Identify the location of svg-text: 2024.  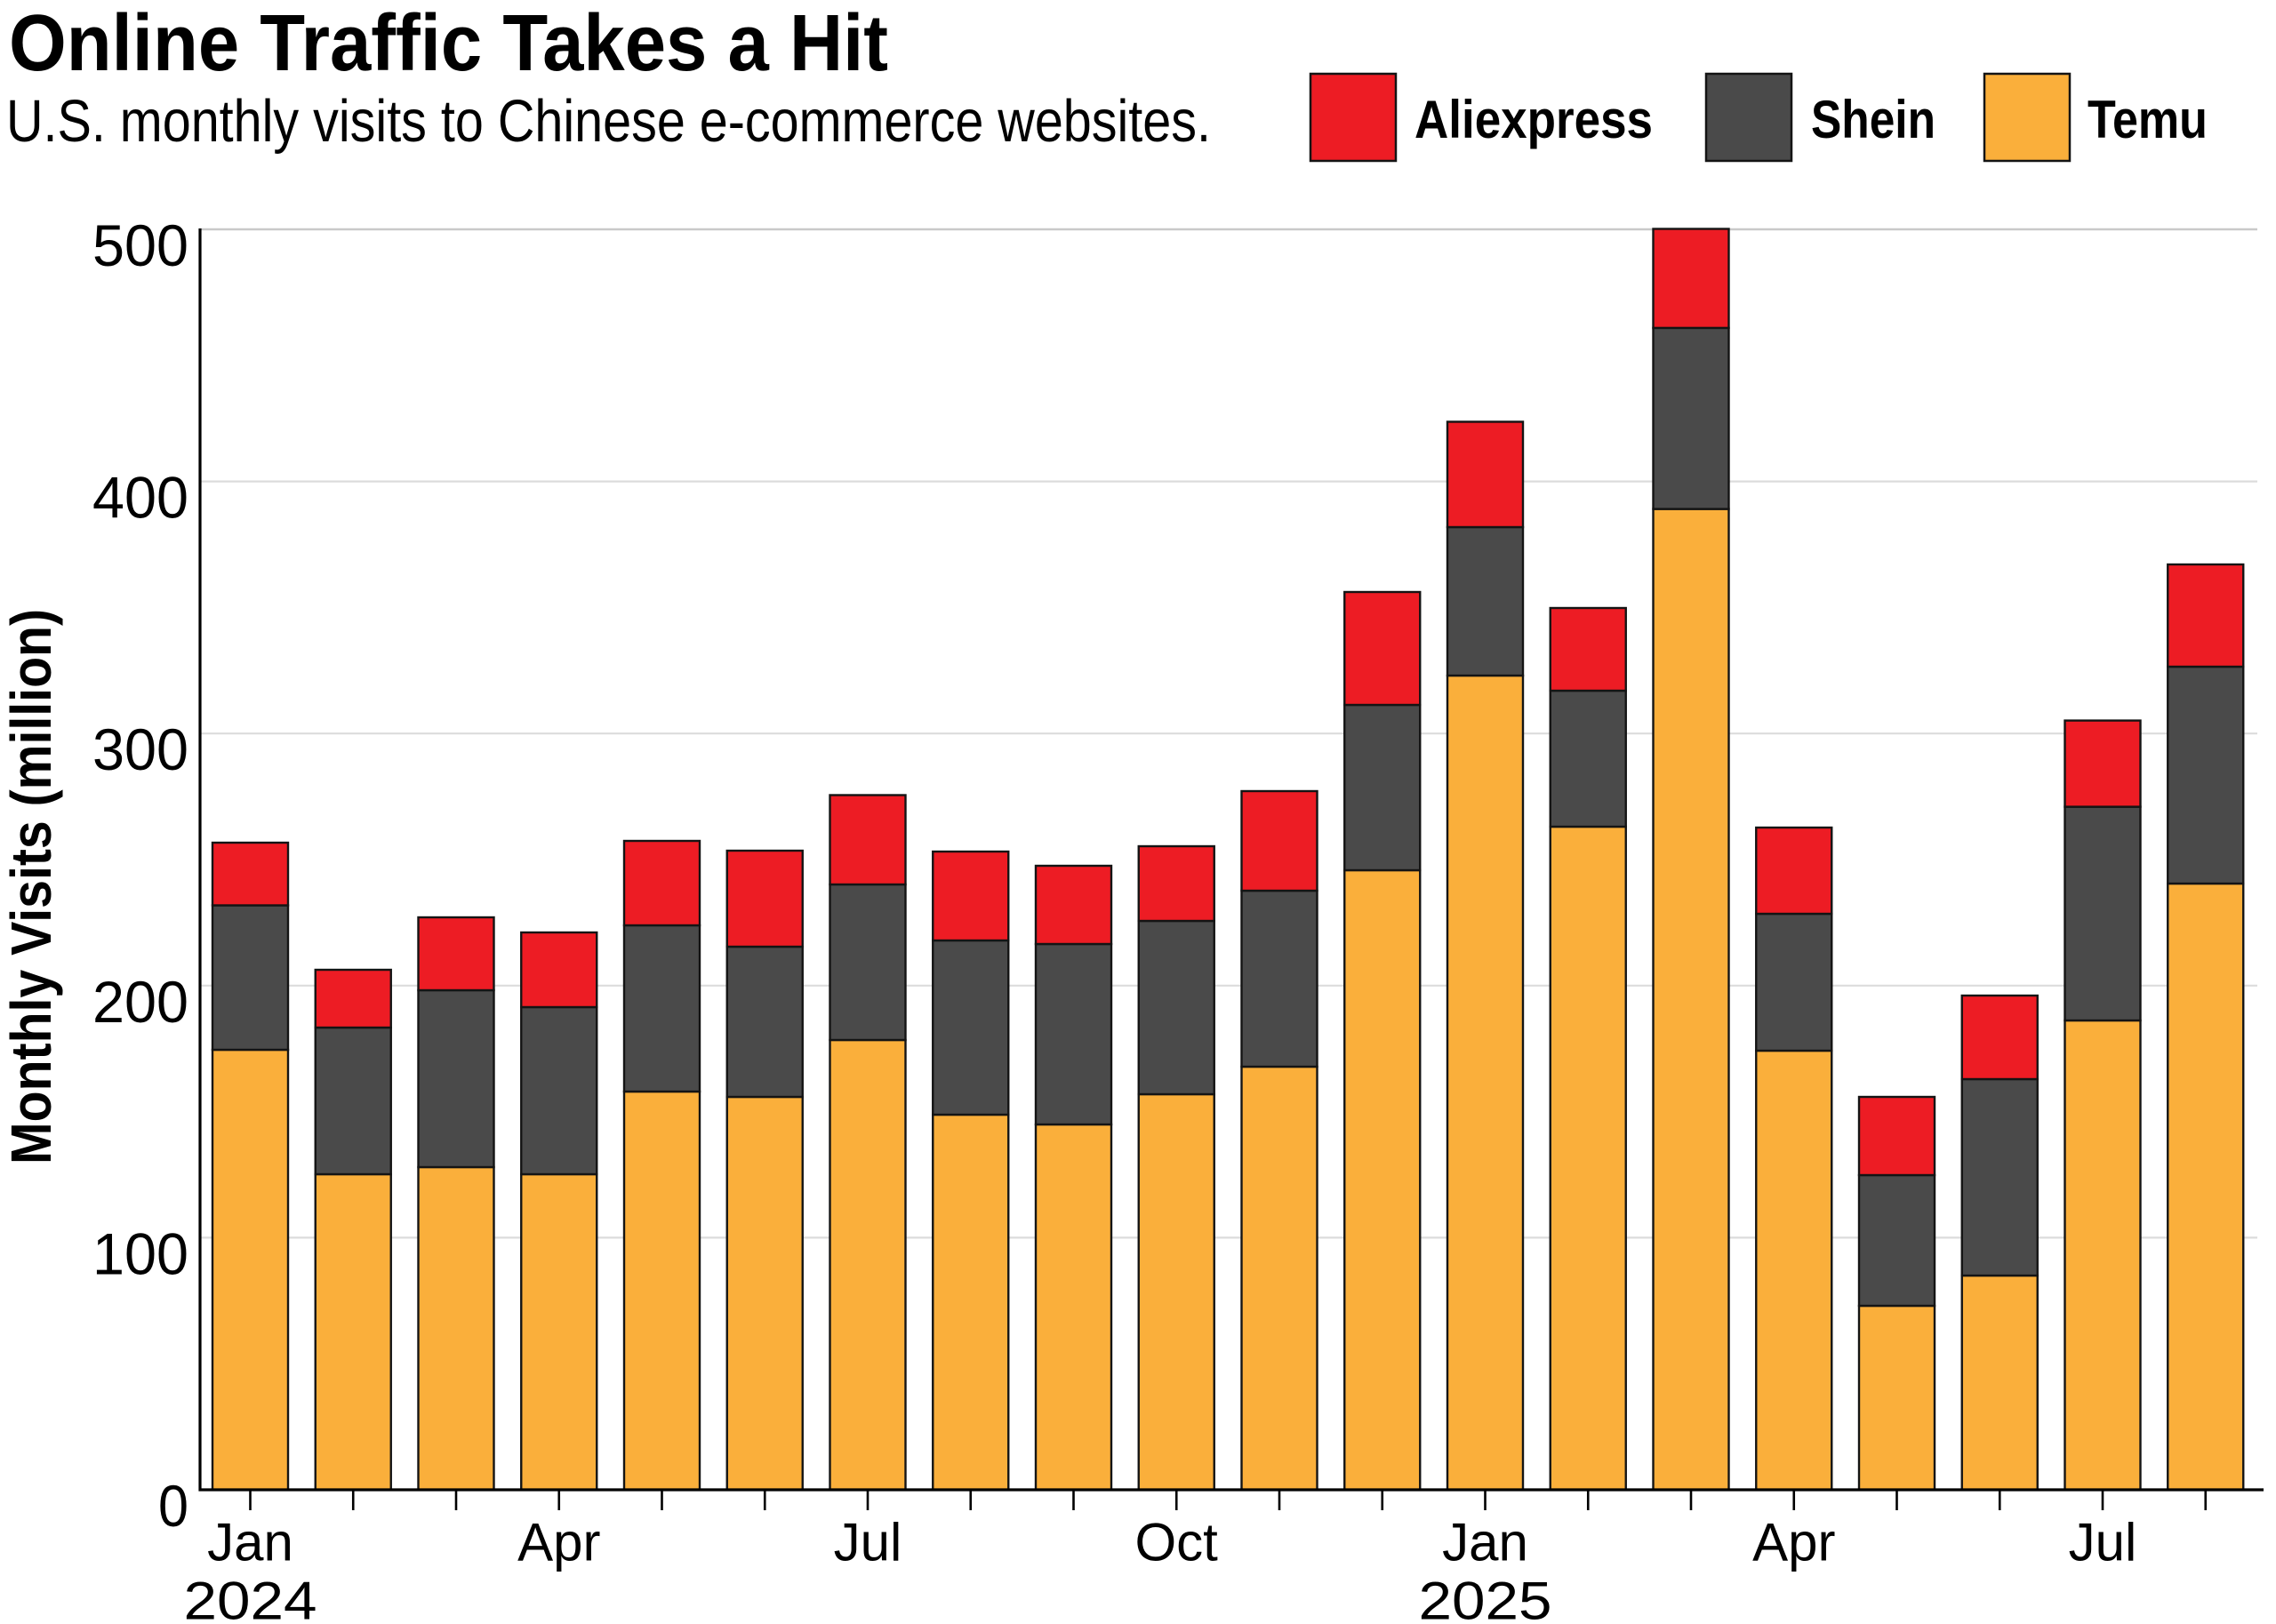
(250, 1598).